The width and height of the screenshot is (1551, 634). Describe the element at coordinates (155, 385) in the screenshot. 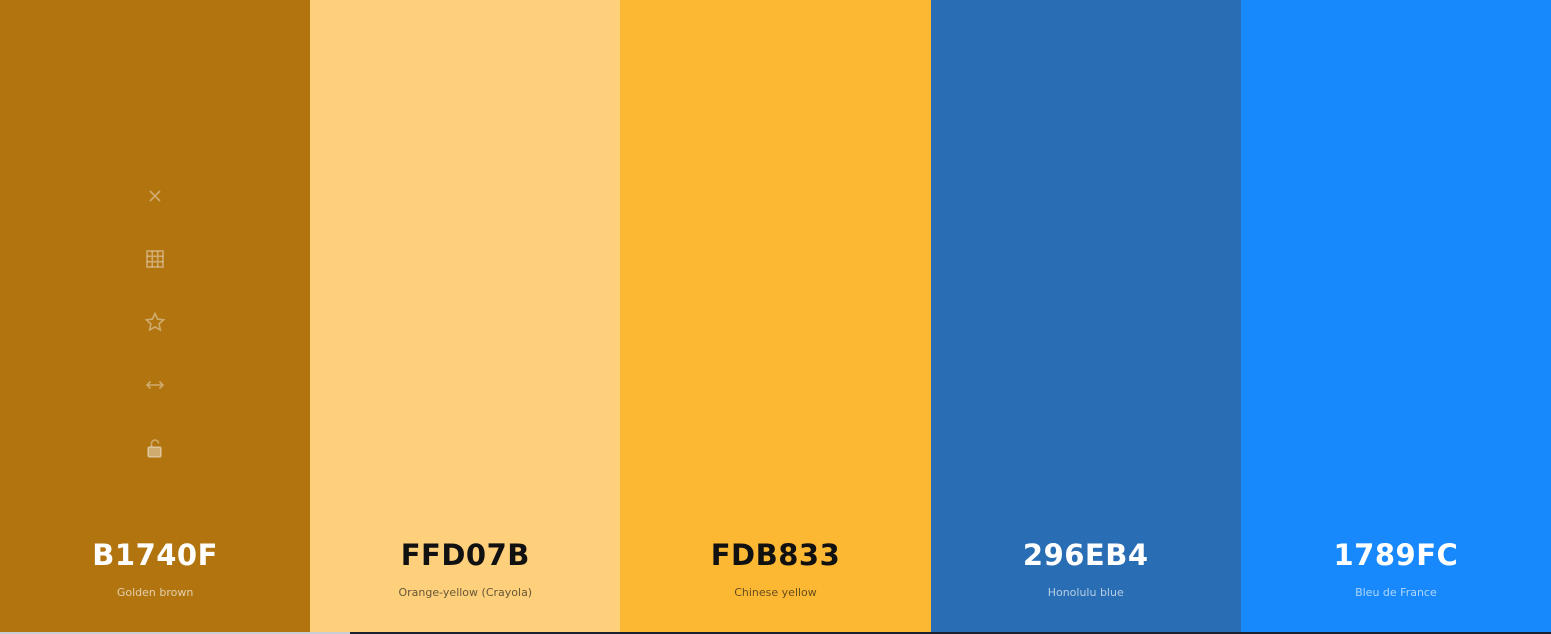

I see `drag-icon` at that location.